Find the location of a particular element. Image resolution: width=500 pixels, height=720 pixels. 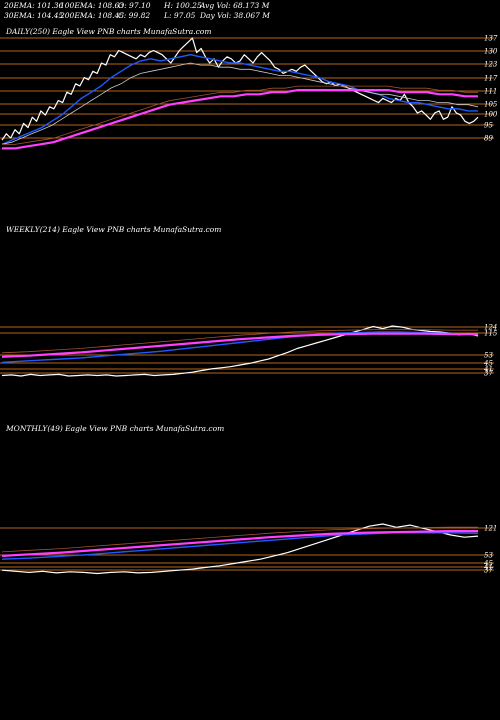

monthly-tick-label: 37 is located at coordinates (488, 571).